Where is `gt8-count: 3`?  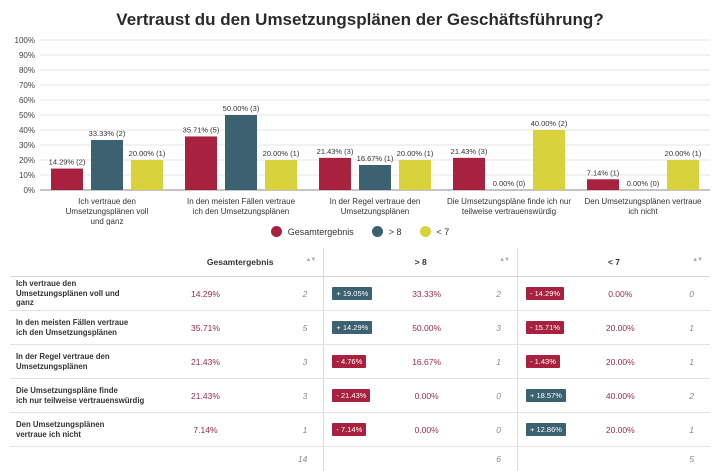
gt8-count: 3 is located at coordinates (491, 328).